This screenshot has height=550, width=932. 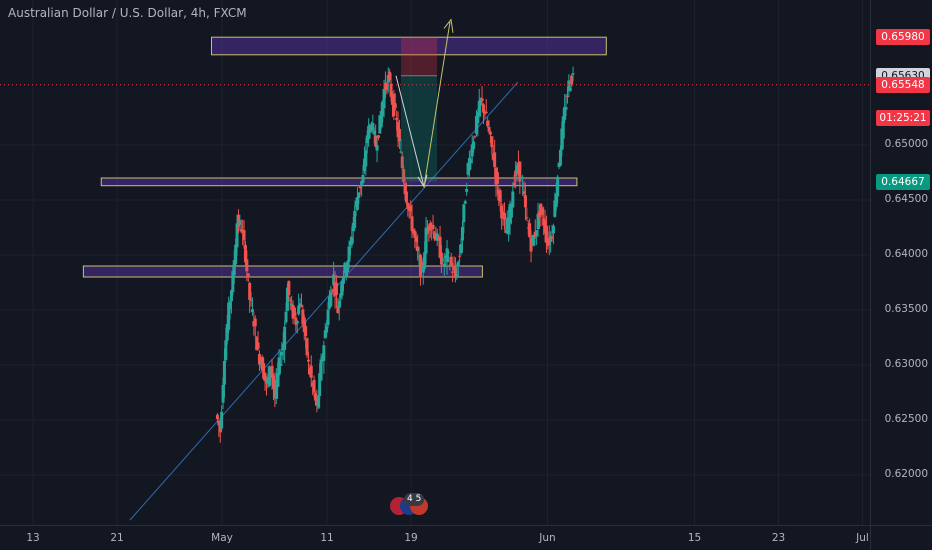 I want to click on x-tick-label: 13, so click(x=33, y=538).